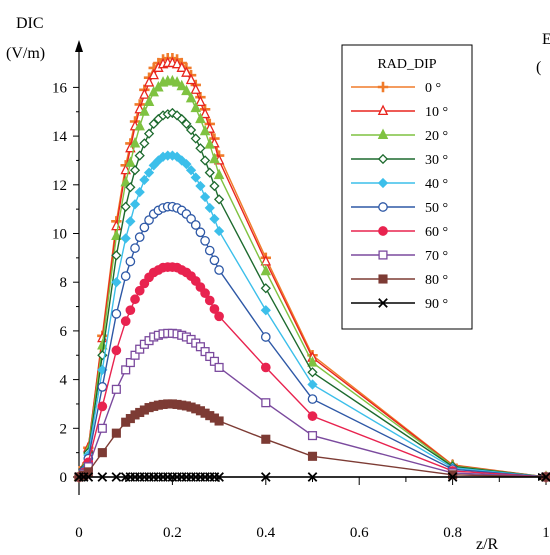 The width and height of the screenshot is (550, 555). Describe the element at coordinates (399, 232) in the screenshot. I see `legend-item: 60 °` at that location.